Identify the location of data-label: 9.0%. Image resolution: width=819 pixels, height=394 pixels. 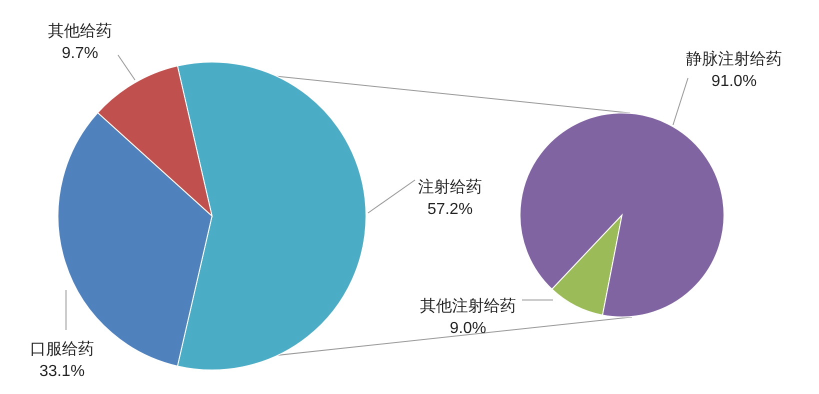
(468, 328).